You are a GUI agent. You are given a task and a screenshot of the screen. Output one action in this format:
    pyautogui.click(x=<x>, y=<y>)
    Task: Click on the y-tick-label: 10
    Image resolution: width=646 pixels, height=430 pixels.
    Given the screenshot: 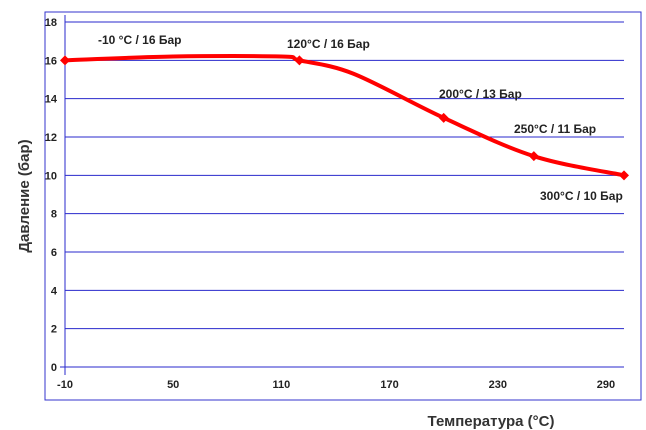 What is the action you would take?
    pyautogui.click(x=51, y=176)
    